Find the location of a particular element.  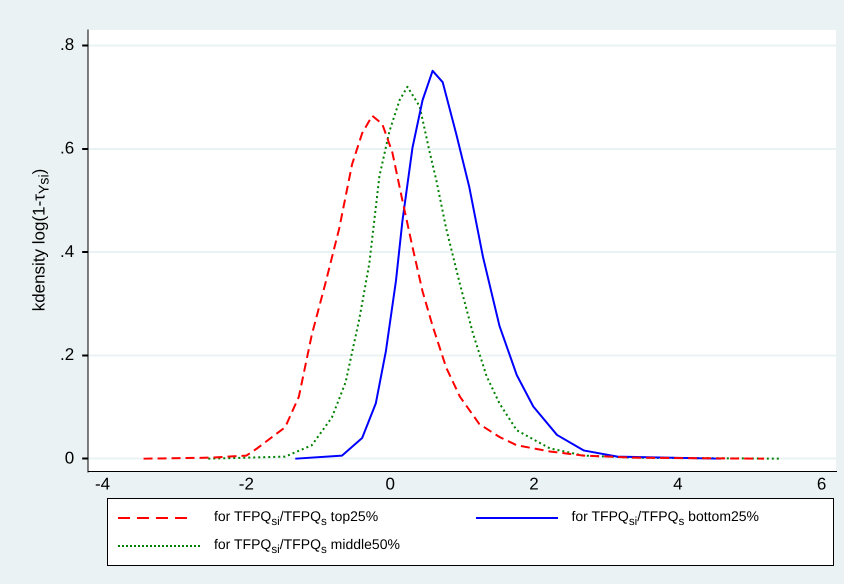

x-tick-label: 6 is located at coordinates (821, 484).